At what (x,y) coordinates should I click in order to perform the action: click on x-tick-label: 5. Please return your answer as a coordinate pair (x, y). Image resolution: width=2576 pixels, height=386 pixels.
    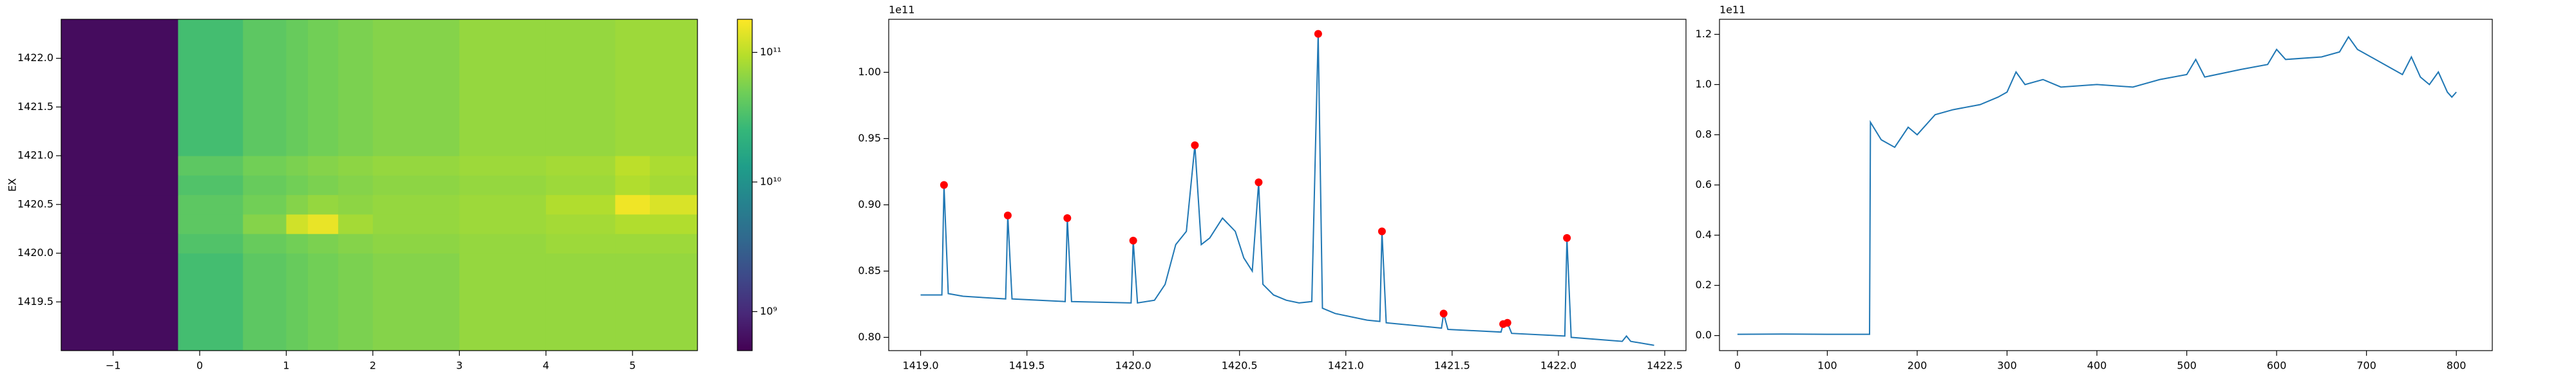
    Looking at the image, I should click on (633, 366).